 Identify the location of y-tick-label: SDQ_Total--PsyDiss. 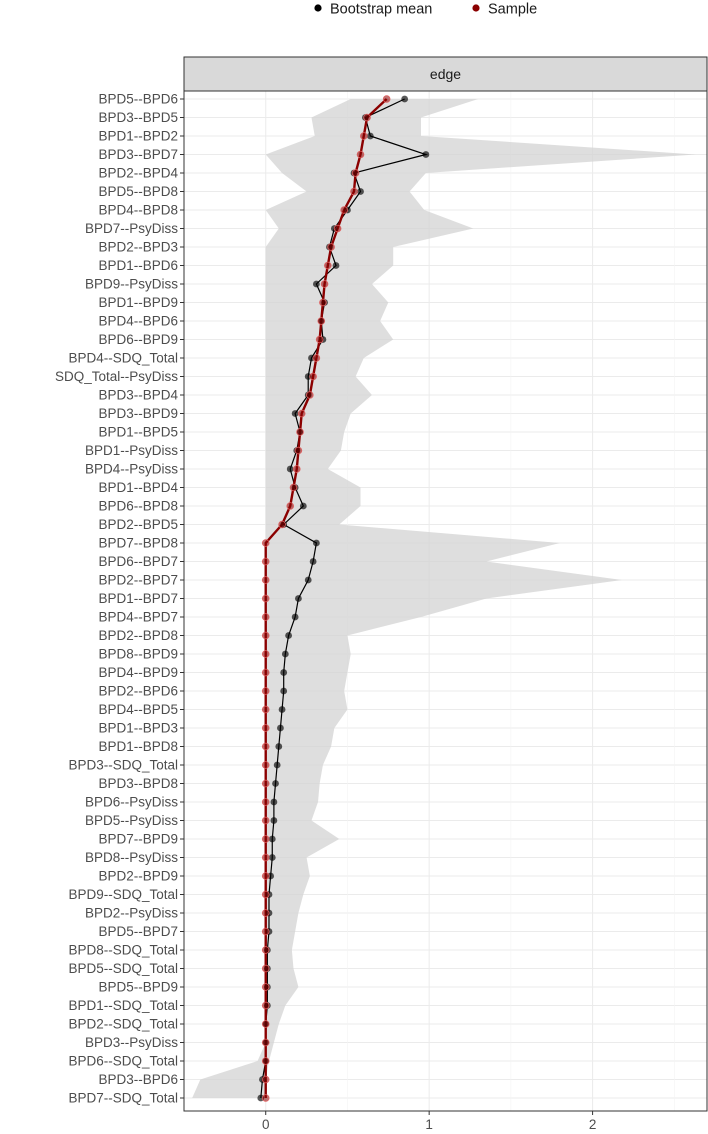
(116, 376).